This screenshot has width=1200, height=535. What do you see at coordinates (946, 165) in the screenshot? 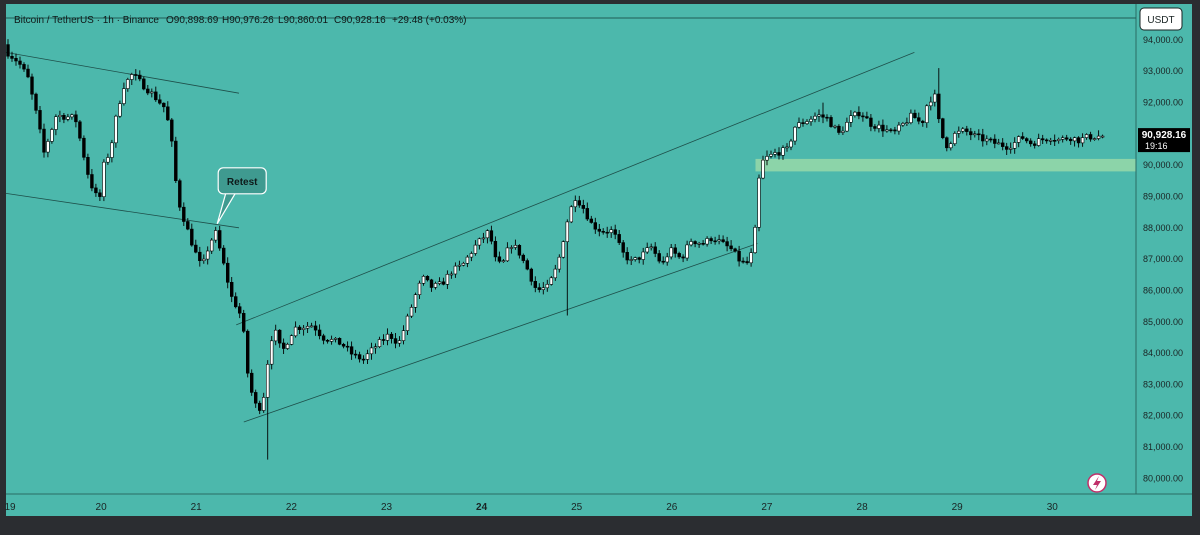
I see `support-zone` at bounding box center [946, 165].